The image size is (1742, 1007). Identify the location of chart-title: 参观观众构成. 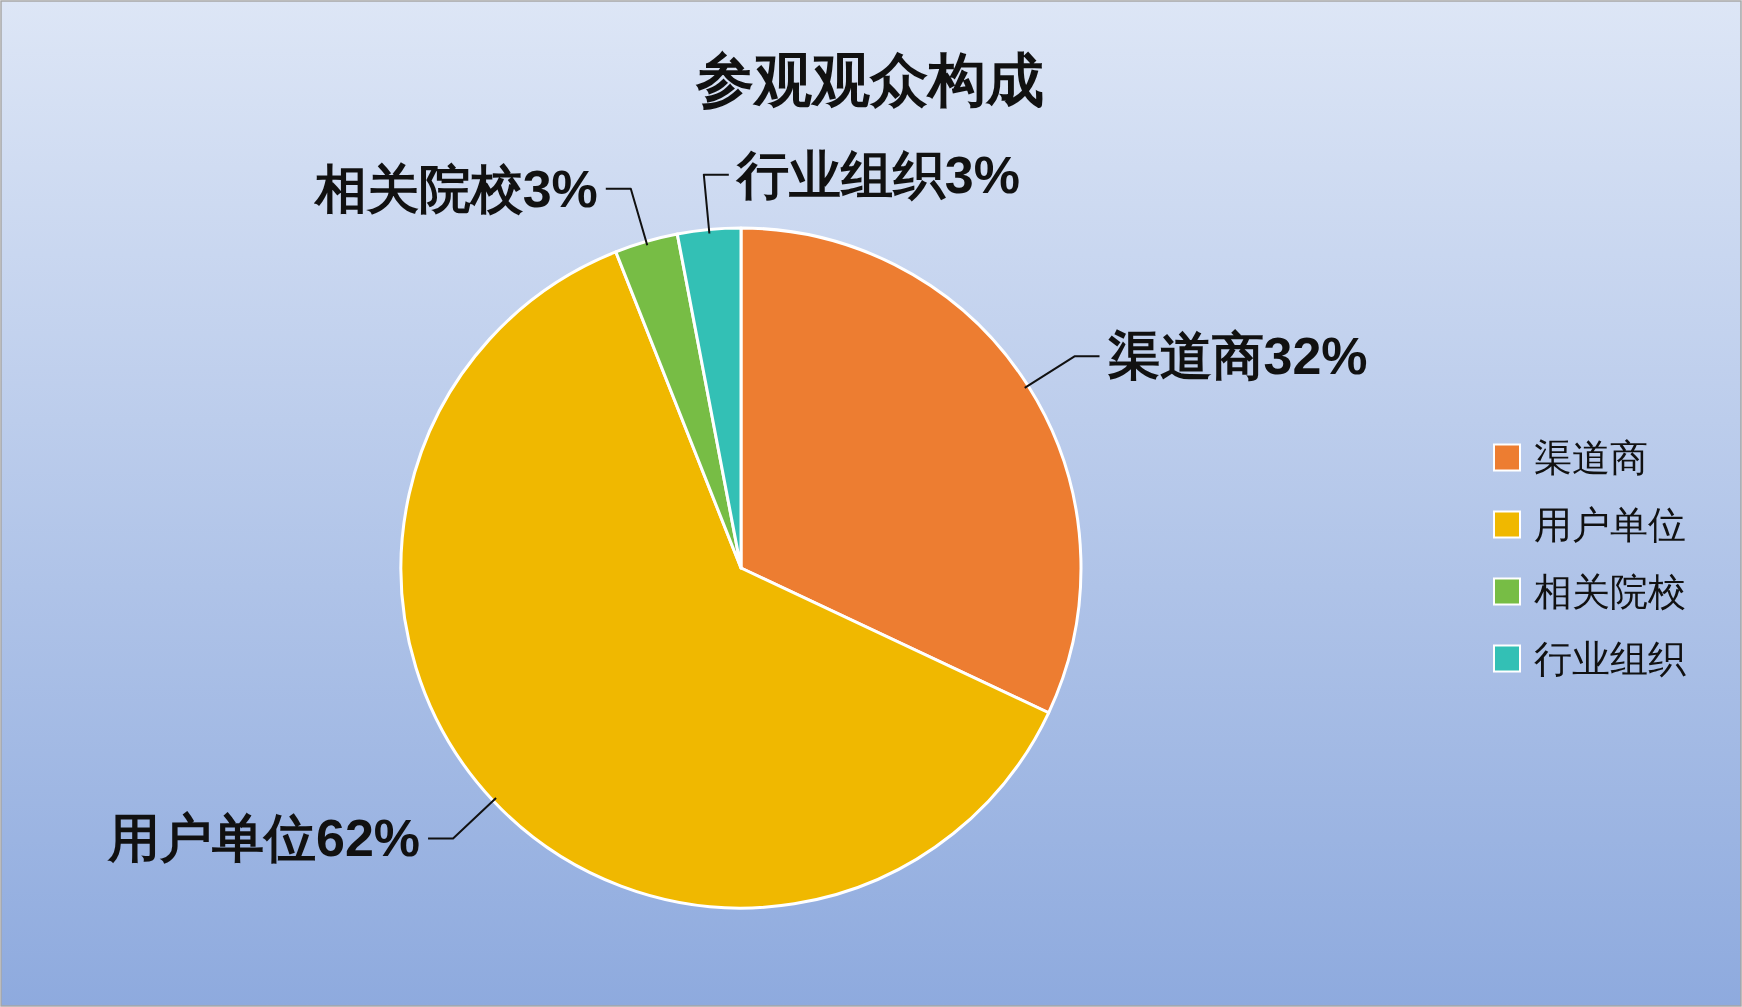
(869, 79).